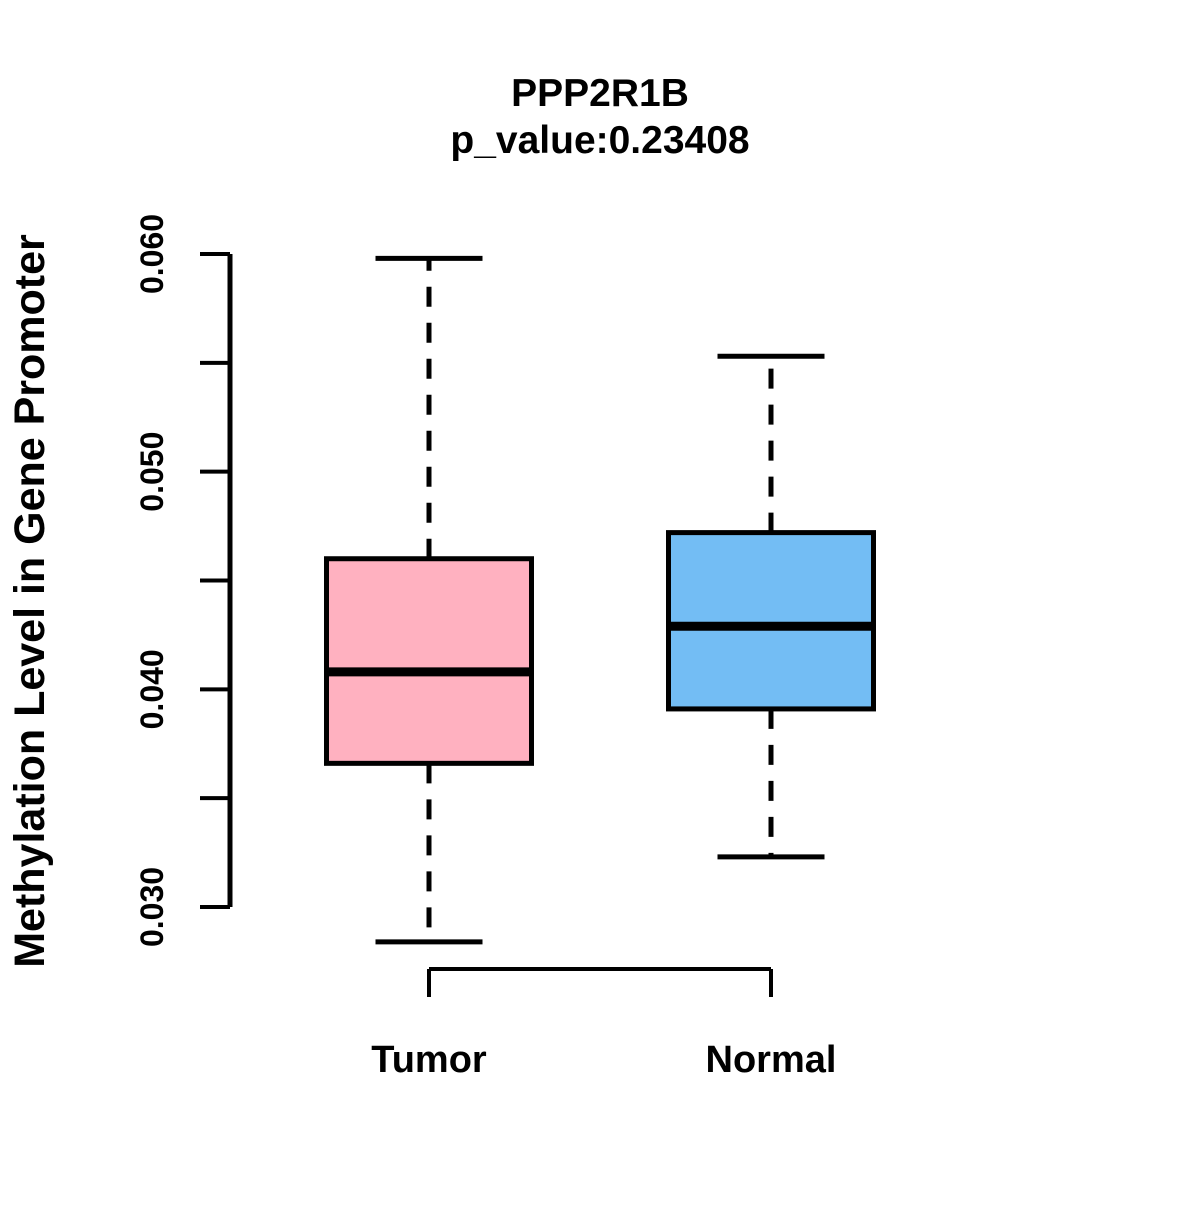  What do you see at coordinates (152, 472) in the screenshot?
I see `y-axis-tick-label: 0.050` at bounding box center [152, 472].